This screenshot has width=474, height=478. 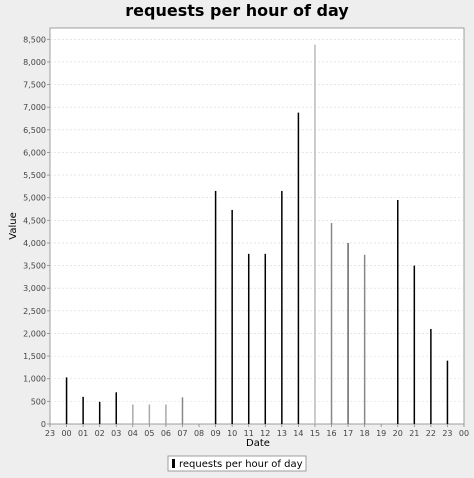 I want to click on legend-swatch, so click(x=173, y=463).